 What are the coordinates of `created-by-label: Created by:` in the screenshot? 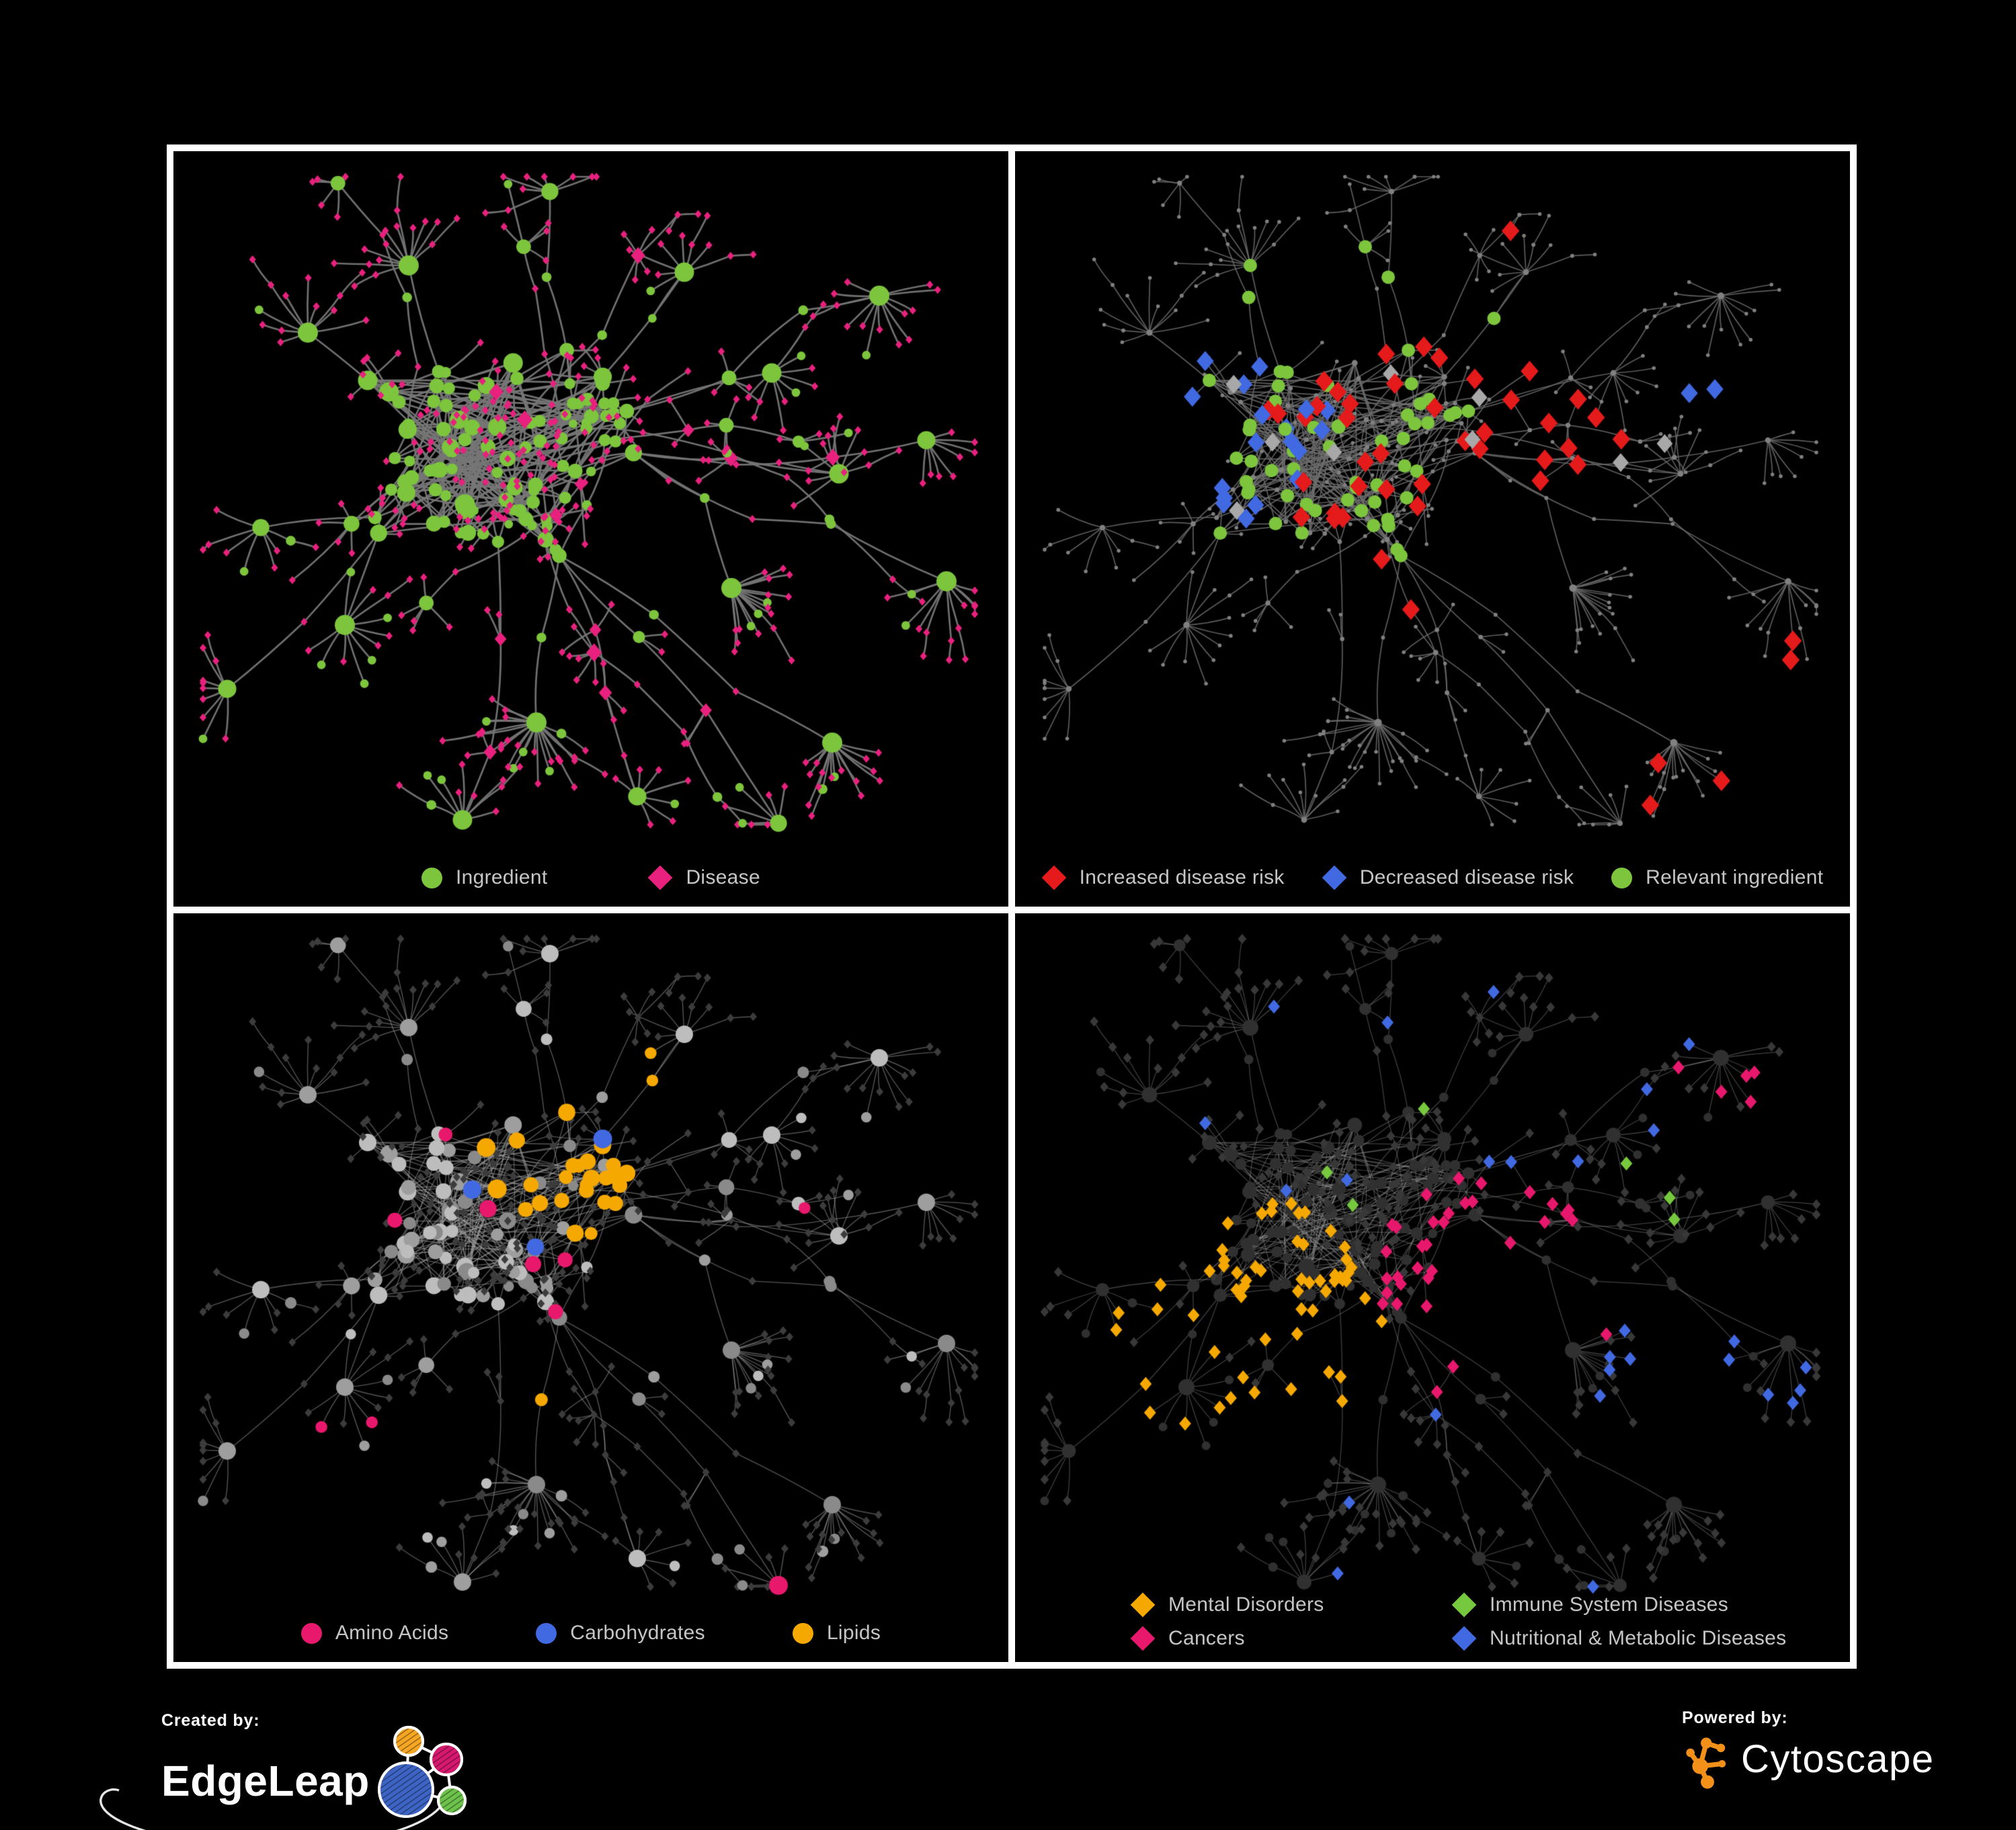 It's located at (210, 1720).